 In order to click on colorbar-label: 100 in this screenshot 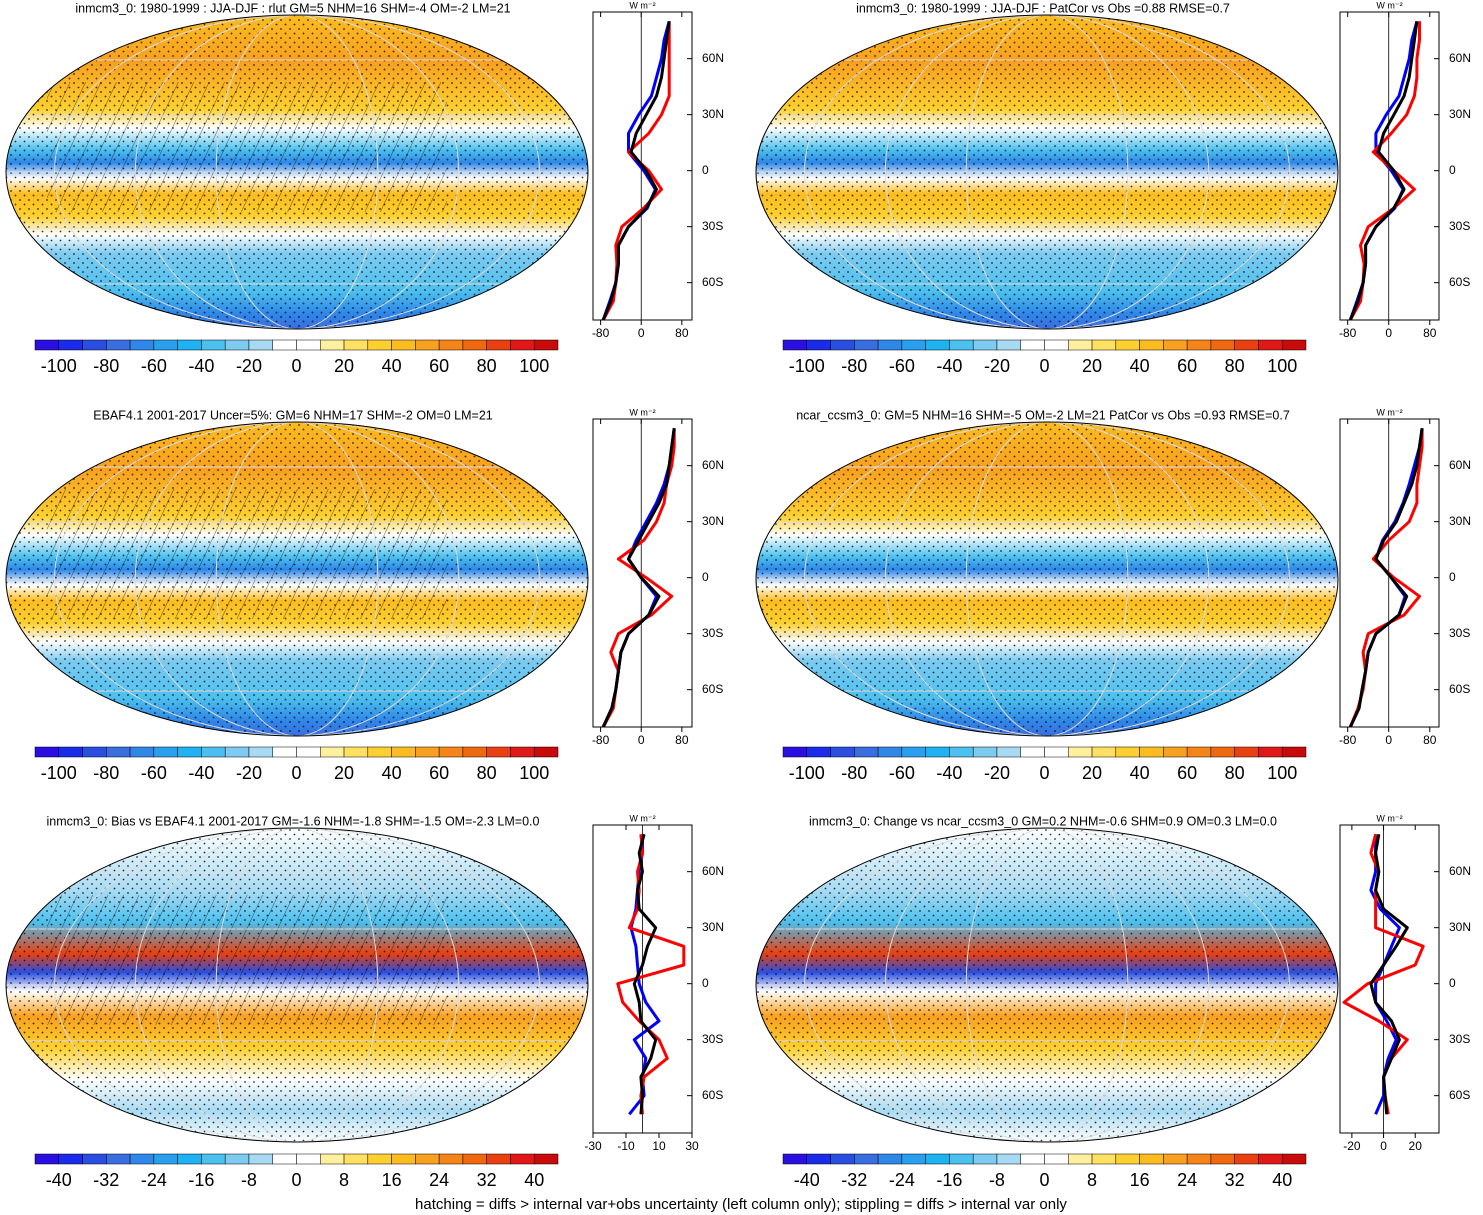, I will do `click(1282, 773)`.